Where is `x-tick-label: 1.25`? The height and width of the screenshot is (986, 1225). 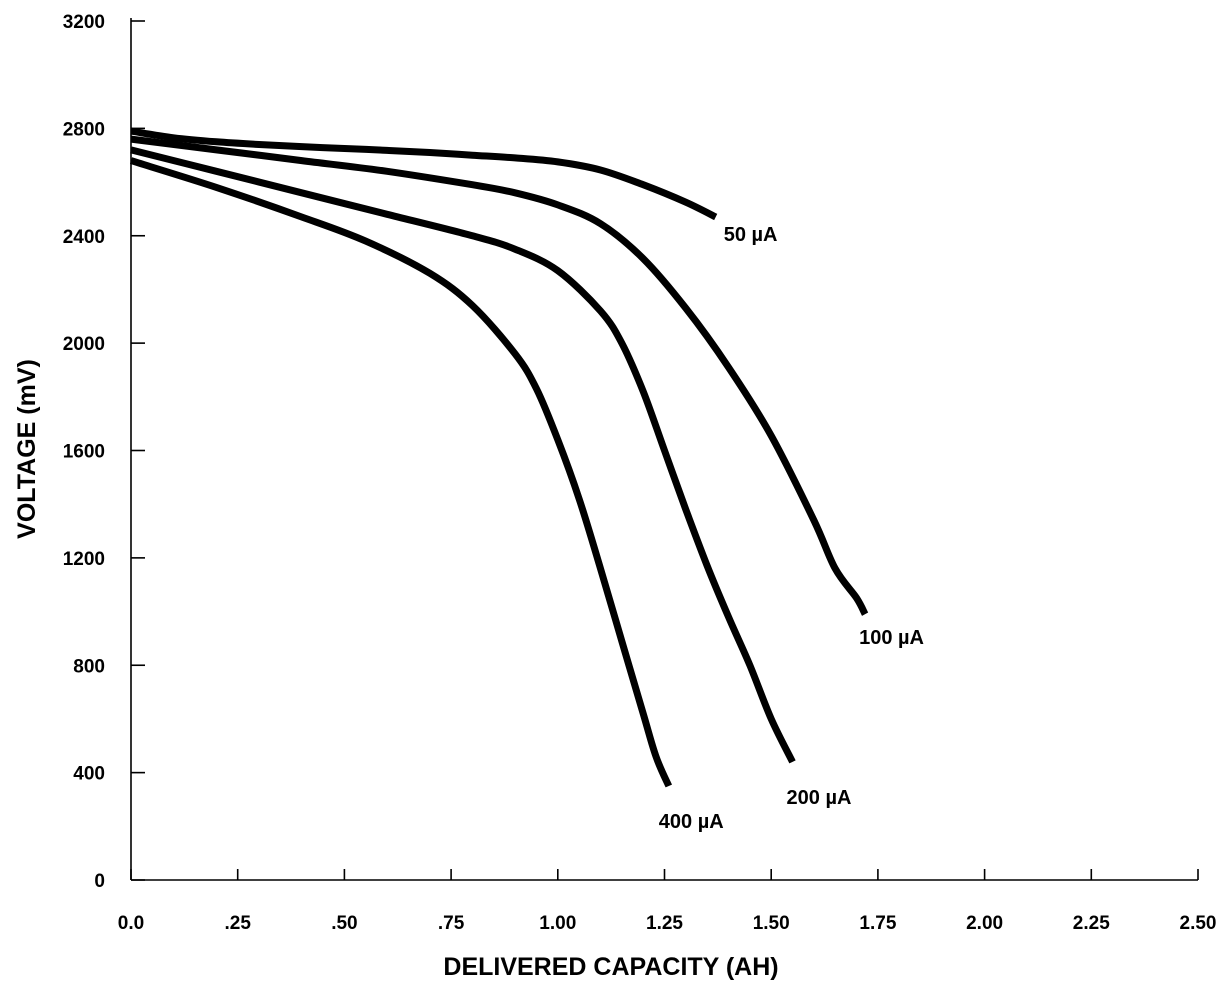
x-tick-label: 1.25 is located at coordinates (664, 923).